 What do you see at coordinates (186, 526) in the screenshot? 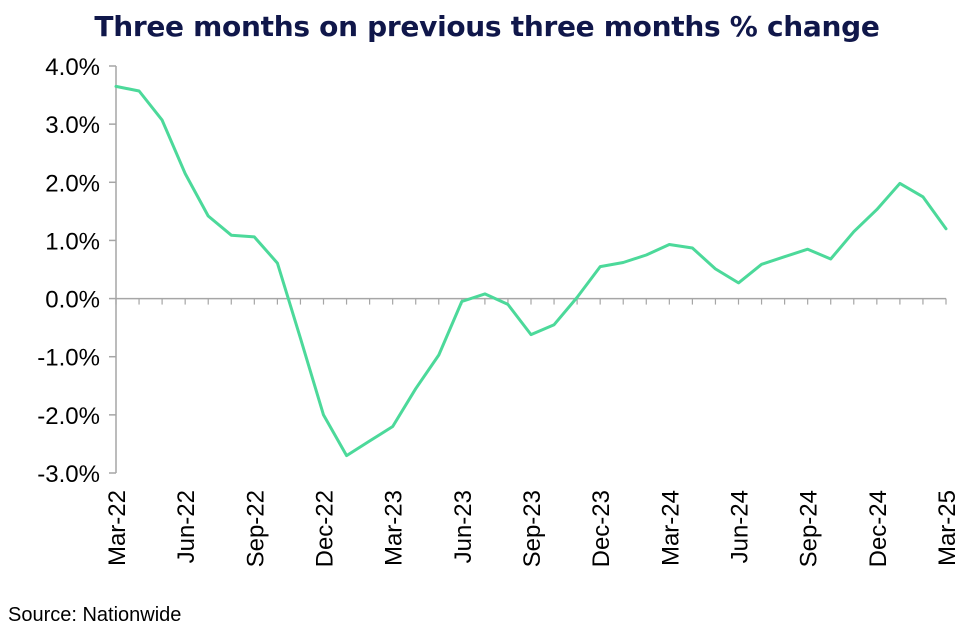
I see `x-tick-label: Jun-22` at bounding box center [186, 526].